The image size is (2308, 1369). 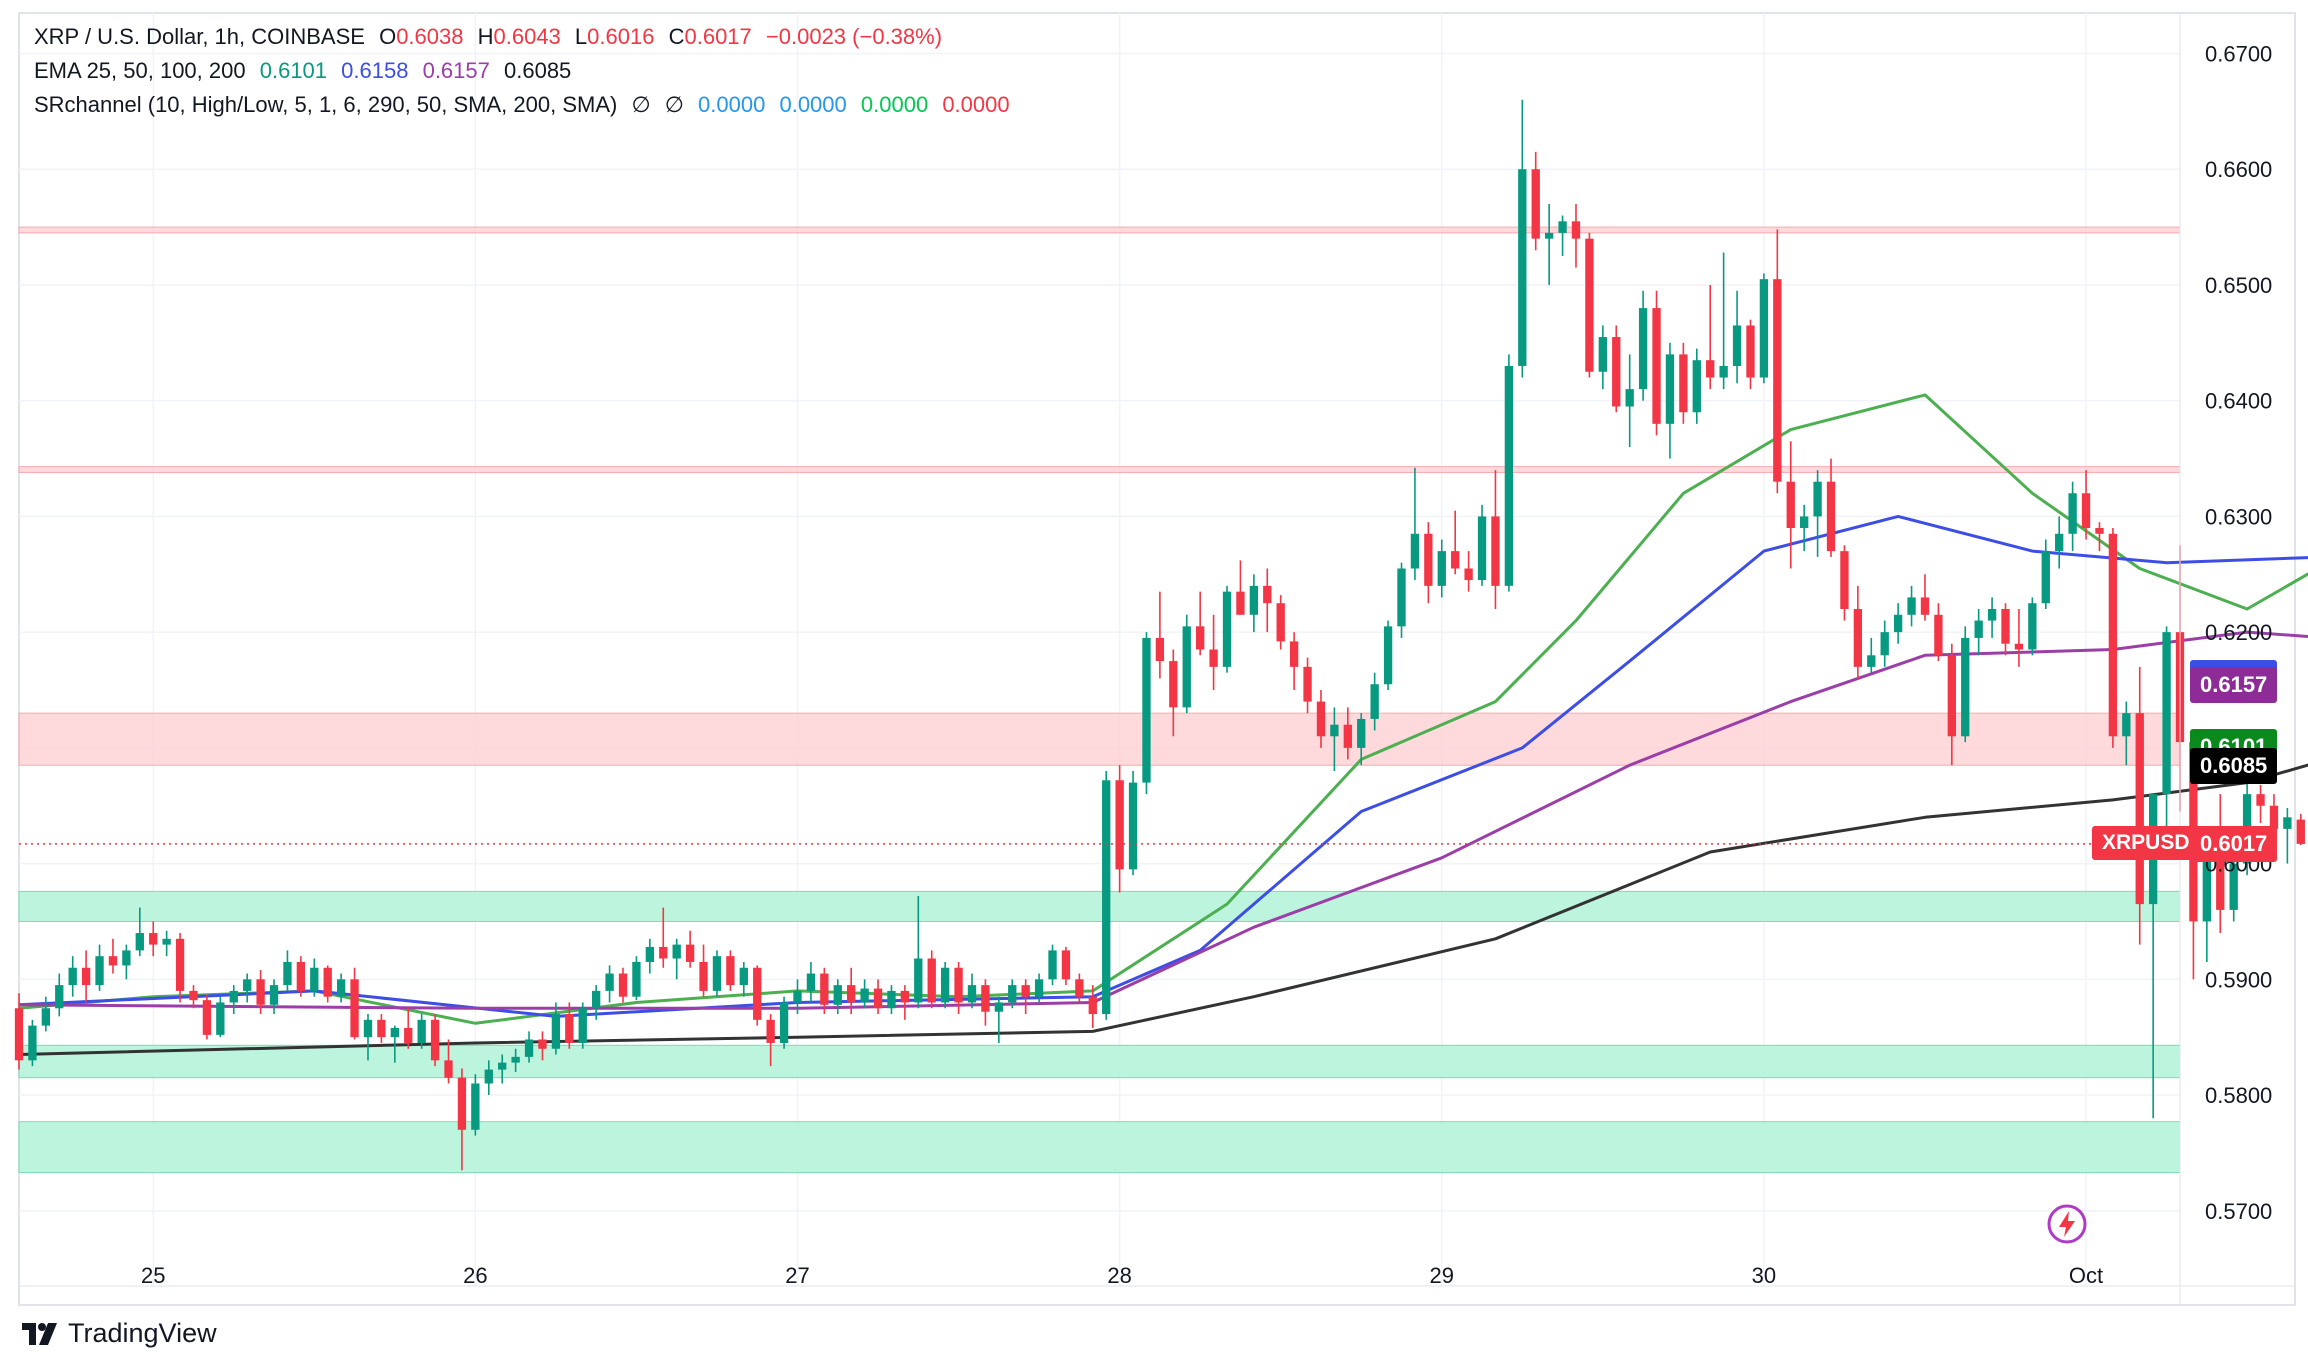 I want to click on price-tick-label: 0.6300, so click(x=2238, y=516).